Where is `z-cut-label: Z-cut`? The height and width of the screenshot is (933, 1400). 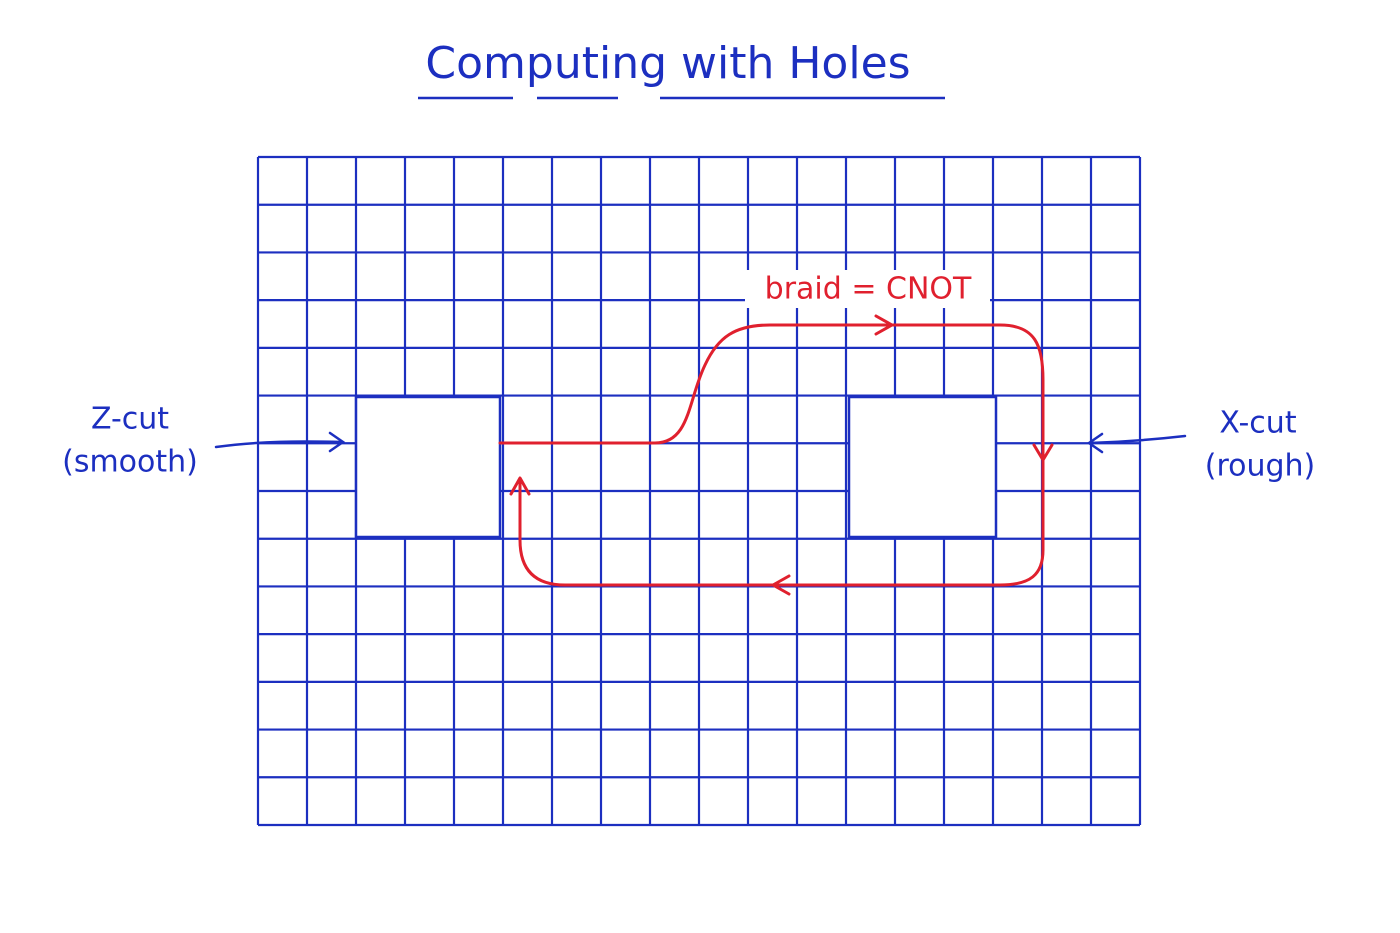
z-cut-label: Z-cut is located at coordinates (130, 419).